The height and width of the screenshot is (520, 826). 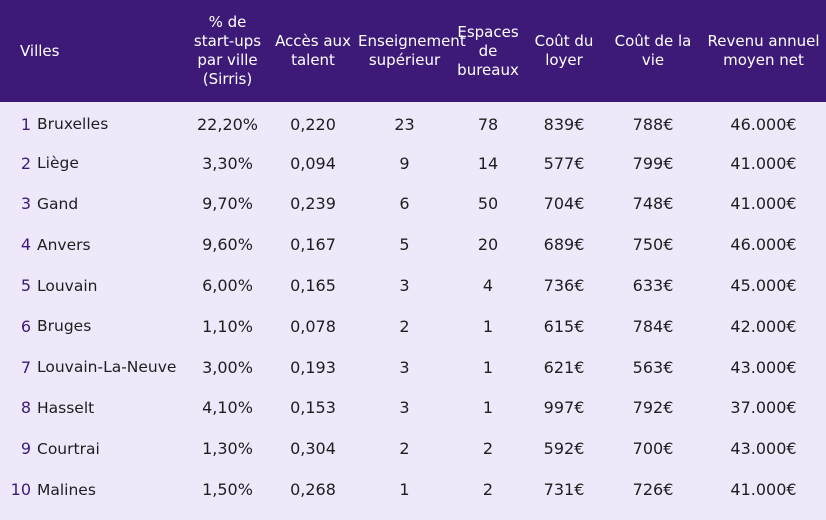 What do you see at coordinates (404, 490) in the screenshot?
I see `education-cell: 1` at bounding box center [404, 490].